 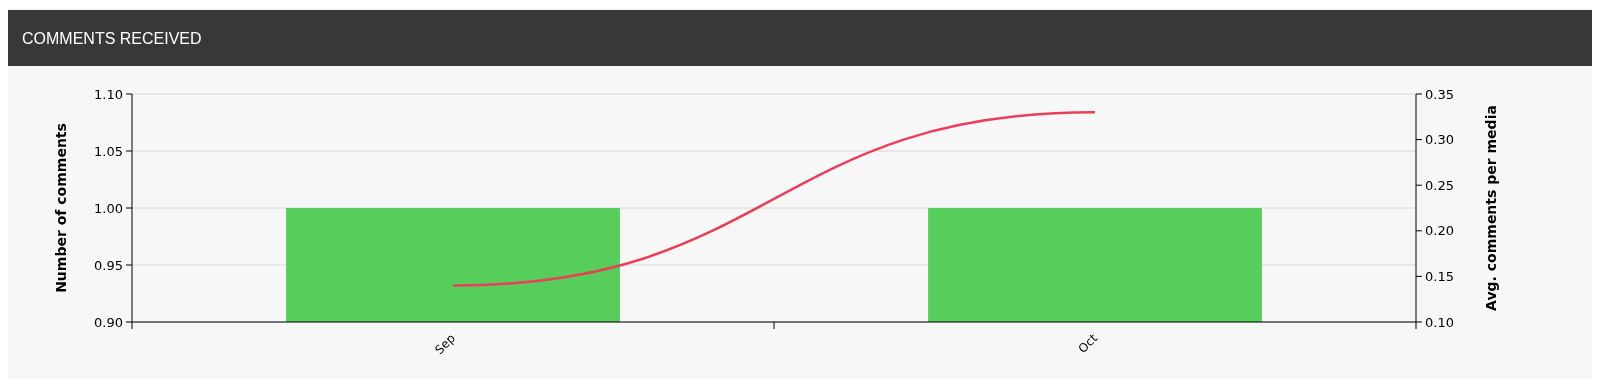 I want to click on y2-tick-label: 0.20, so click(x=1439, y=231).